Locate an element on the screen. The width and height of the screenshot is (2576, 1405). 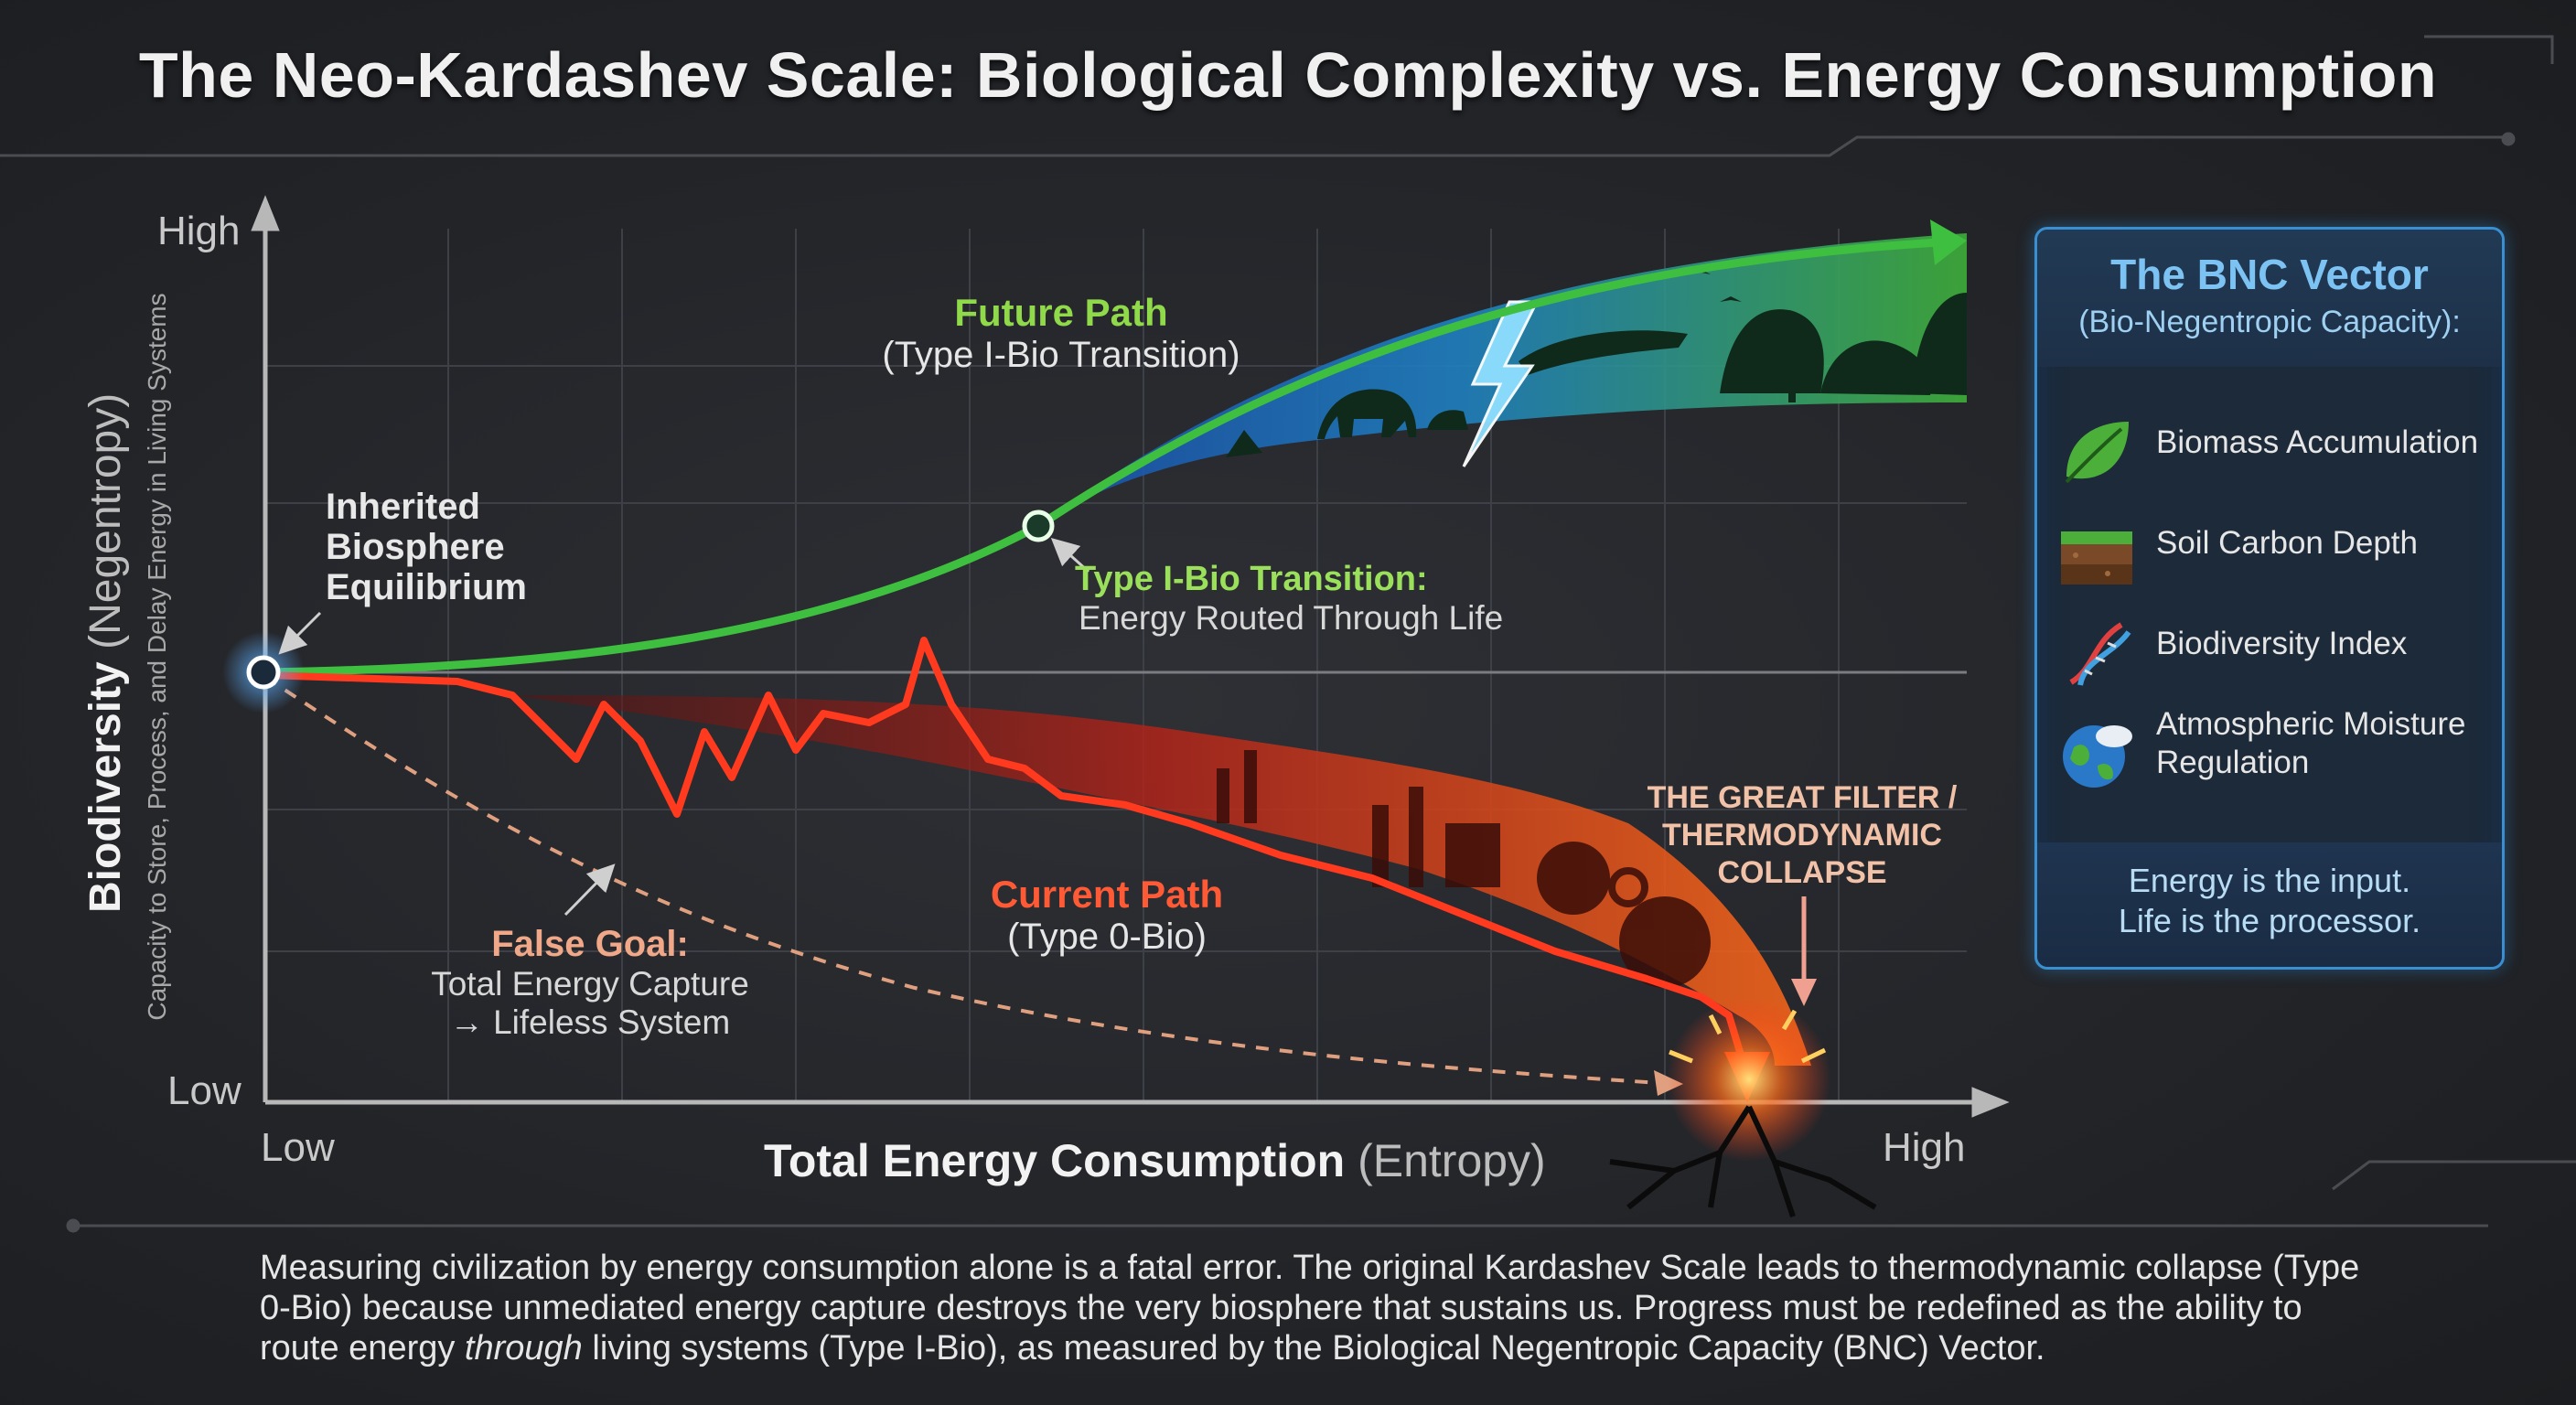
bnc-item-label: Biodiversity Index is located at coordinates (2282, 644).